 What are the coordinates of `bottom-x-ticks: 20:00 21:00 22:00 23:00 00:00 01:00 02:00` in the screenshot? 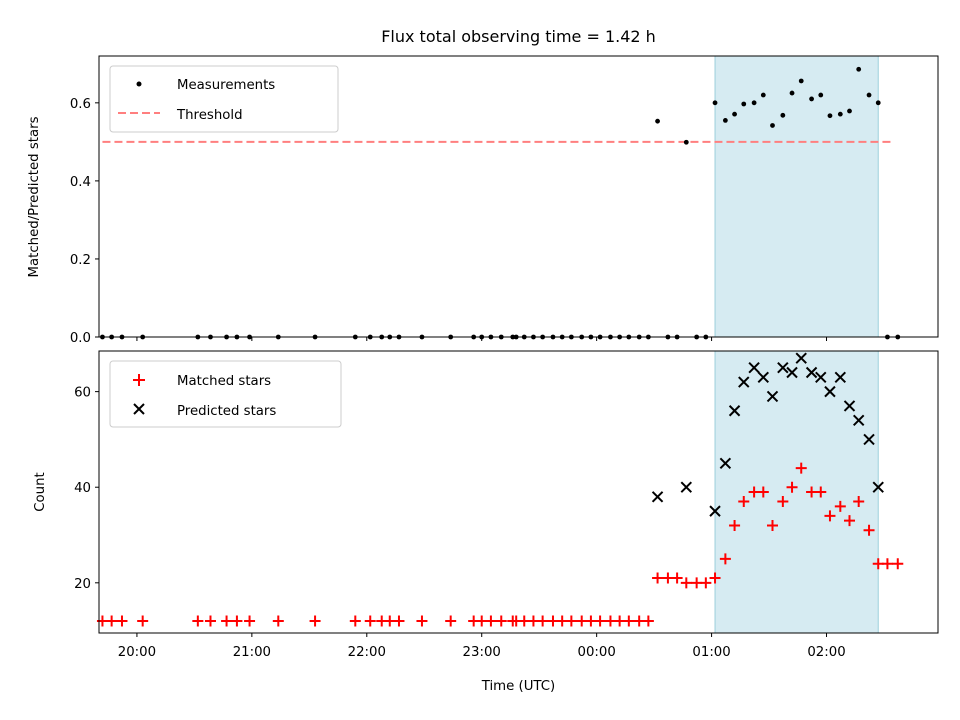 It's located at (482, 646).